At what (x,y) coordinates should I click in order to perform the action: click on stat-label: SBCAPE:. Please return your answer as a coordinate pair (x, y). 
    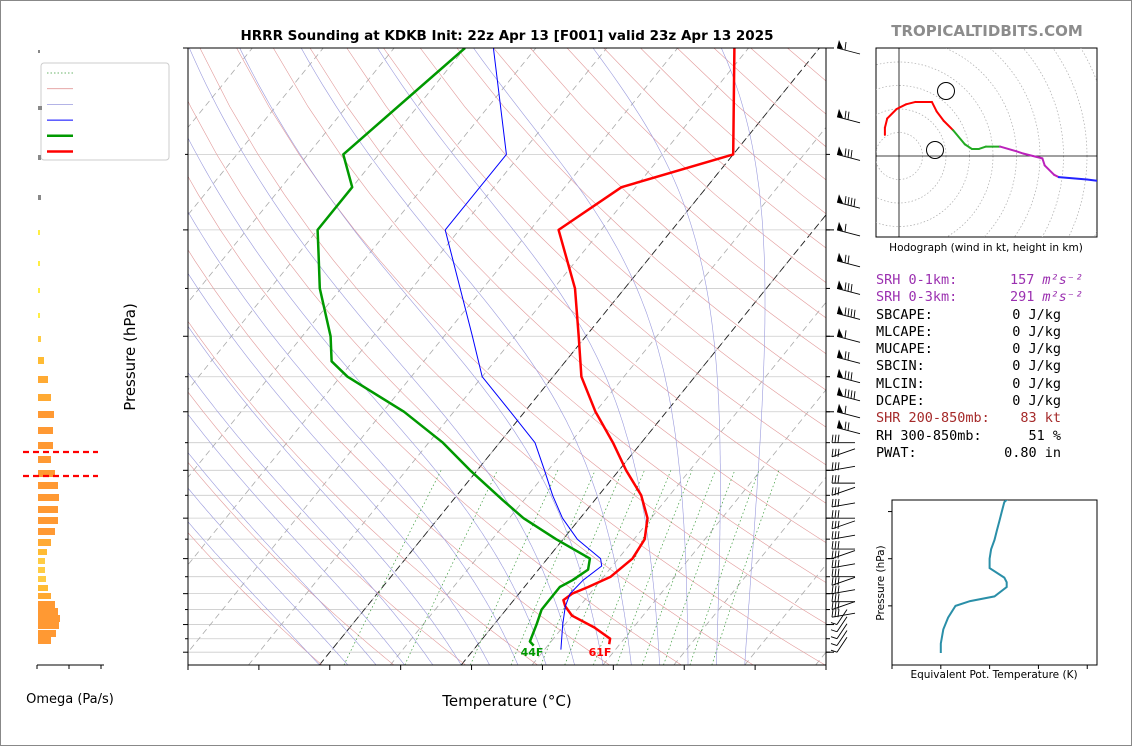
    Looking at the image, I should click on (904, 314).